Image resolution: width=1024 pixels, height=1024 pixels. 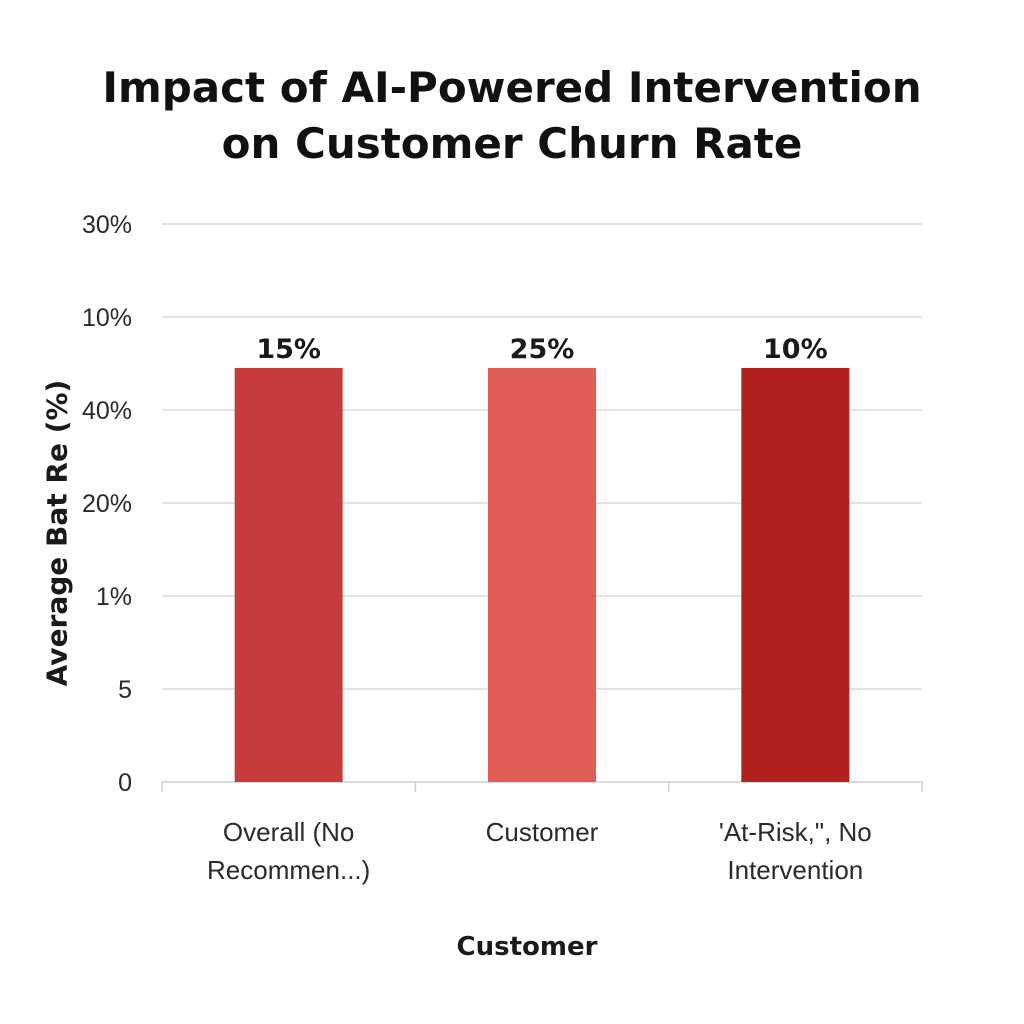 I want to click on x-tick-label: Overall (No, so click(x=288, y=832).